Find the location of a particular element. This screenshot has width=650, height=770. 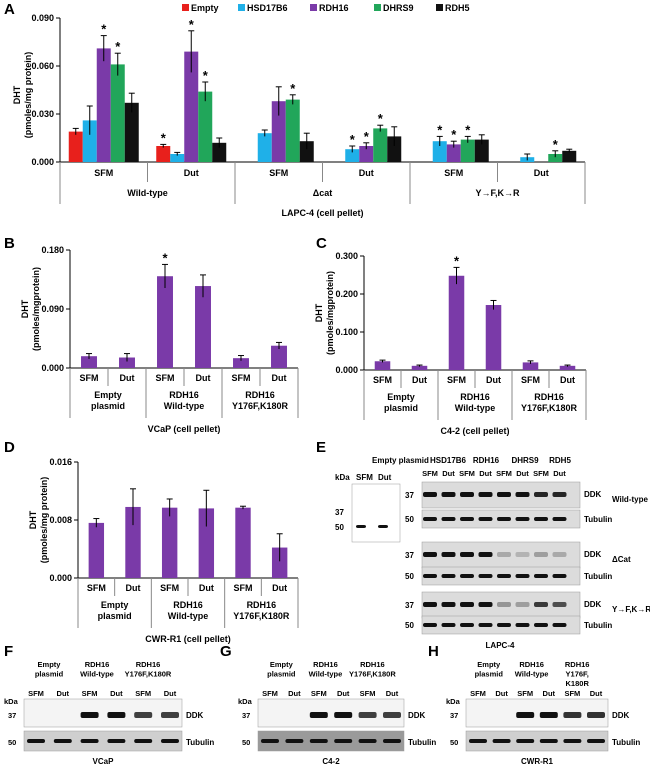

y-tick-label: 0.030 is located at coordinates (42, 114).